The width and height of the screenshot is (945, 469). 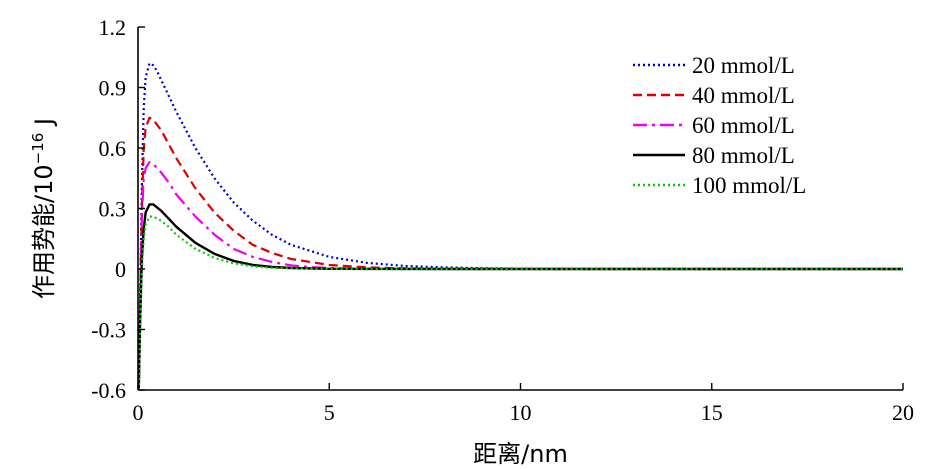 I want to click on x-axis-title: 距离/nm, so click(x=520, y=454).